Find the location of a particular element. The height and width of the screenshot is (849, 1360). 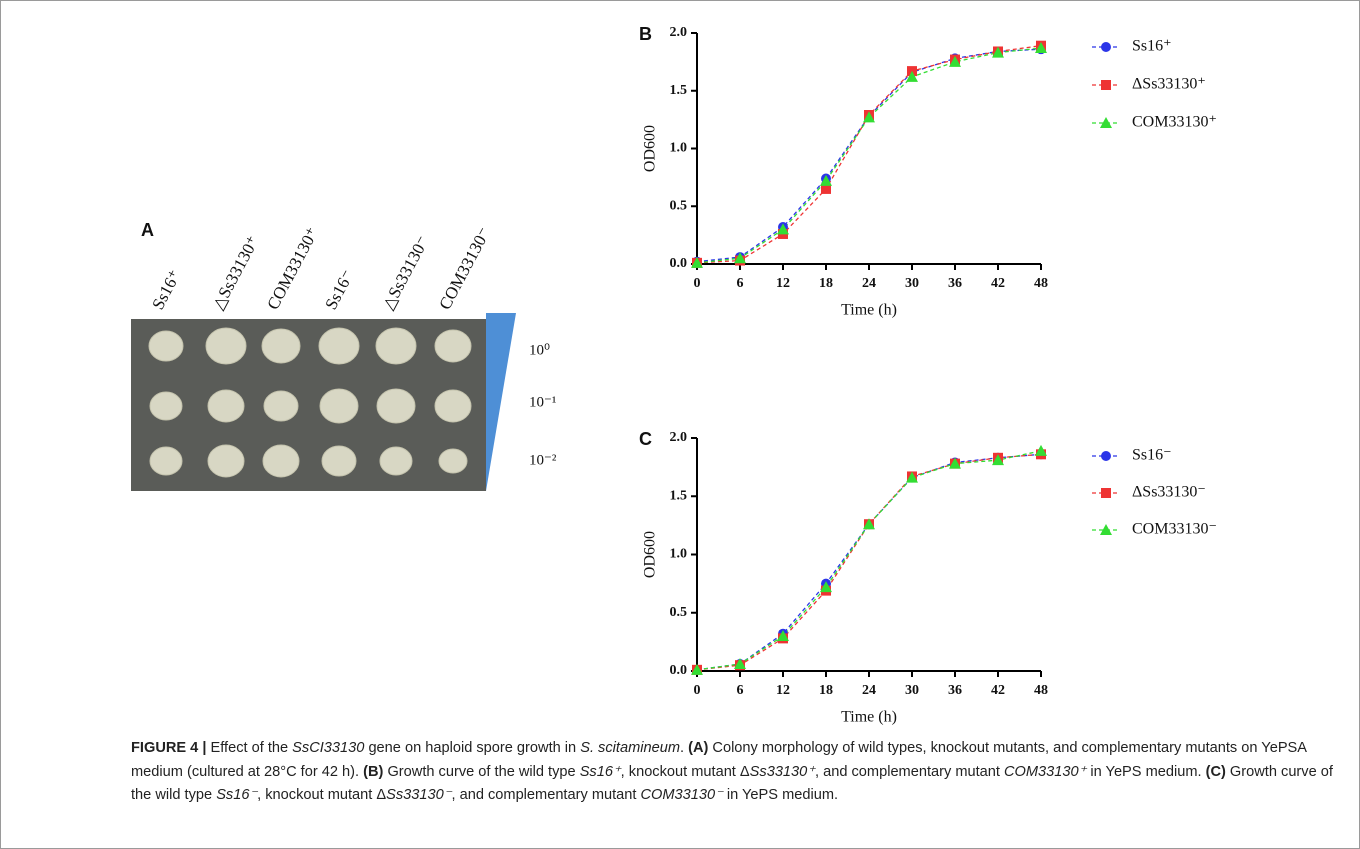

caption-text: (B) is located at coordinates (373, 771).